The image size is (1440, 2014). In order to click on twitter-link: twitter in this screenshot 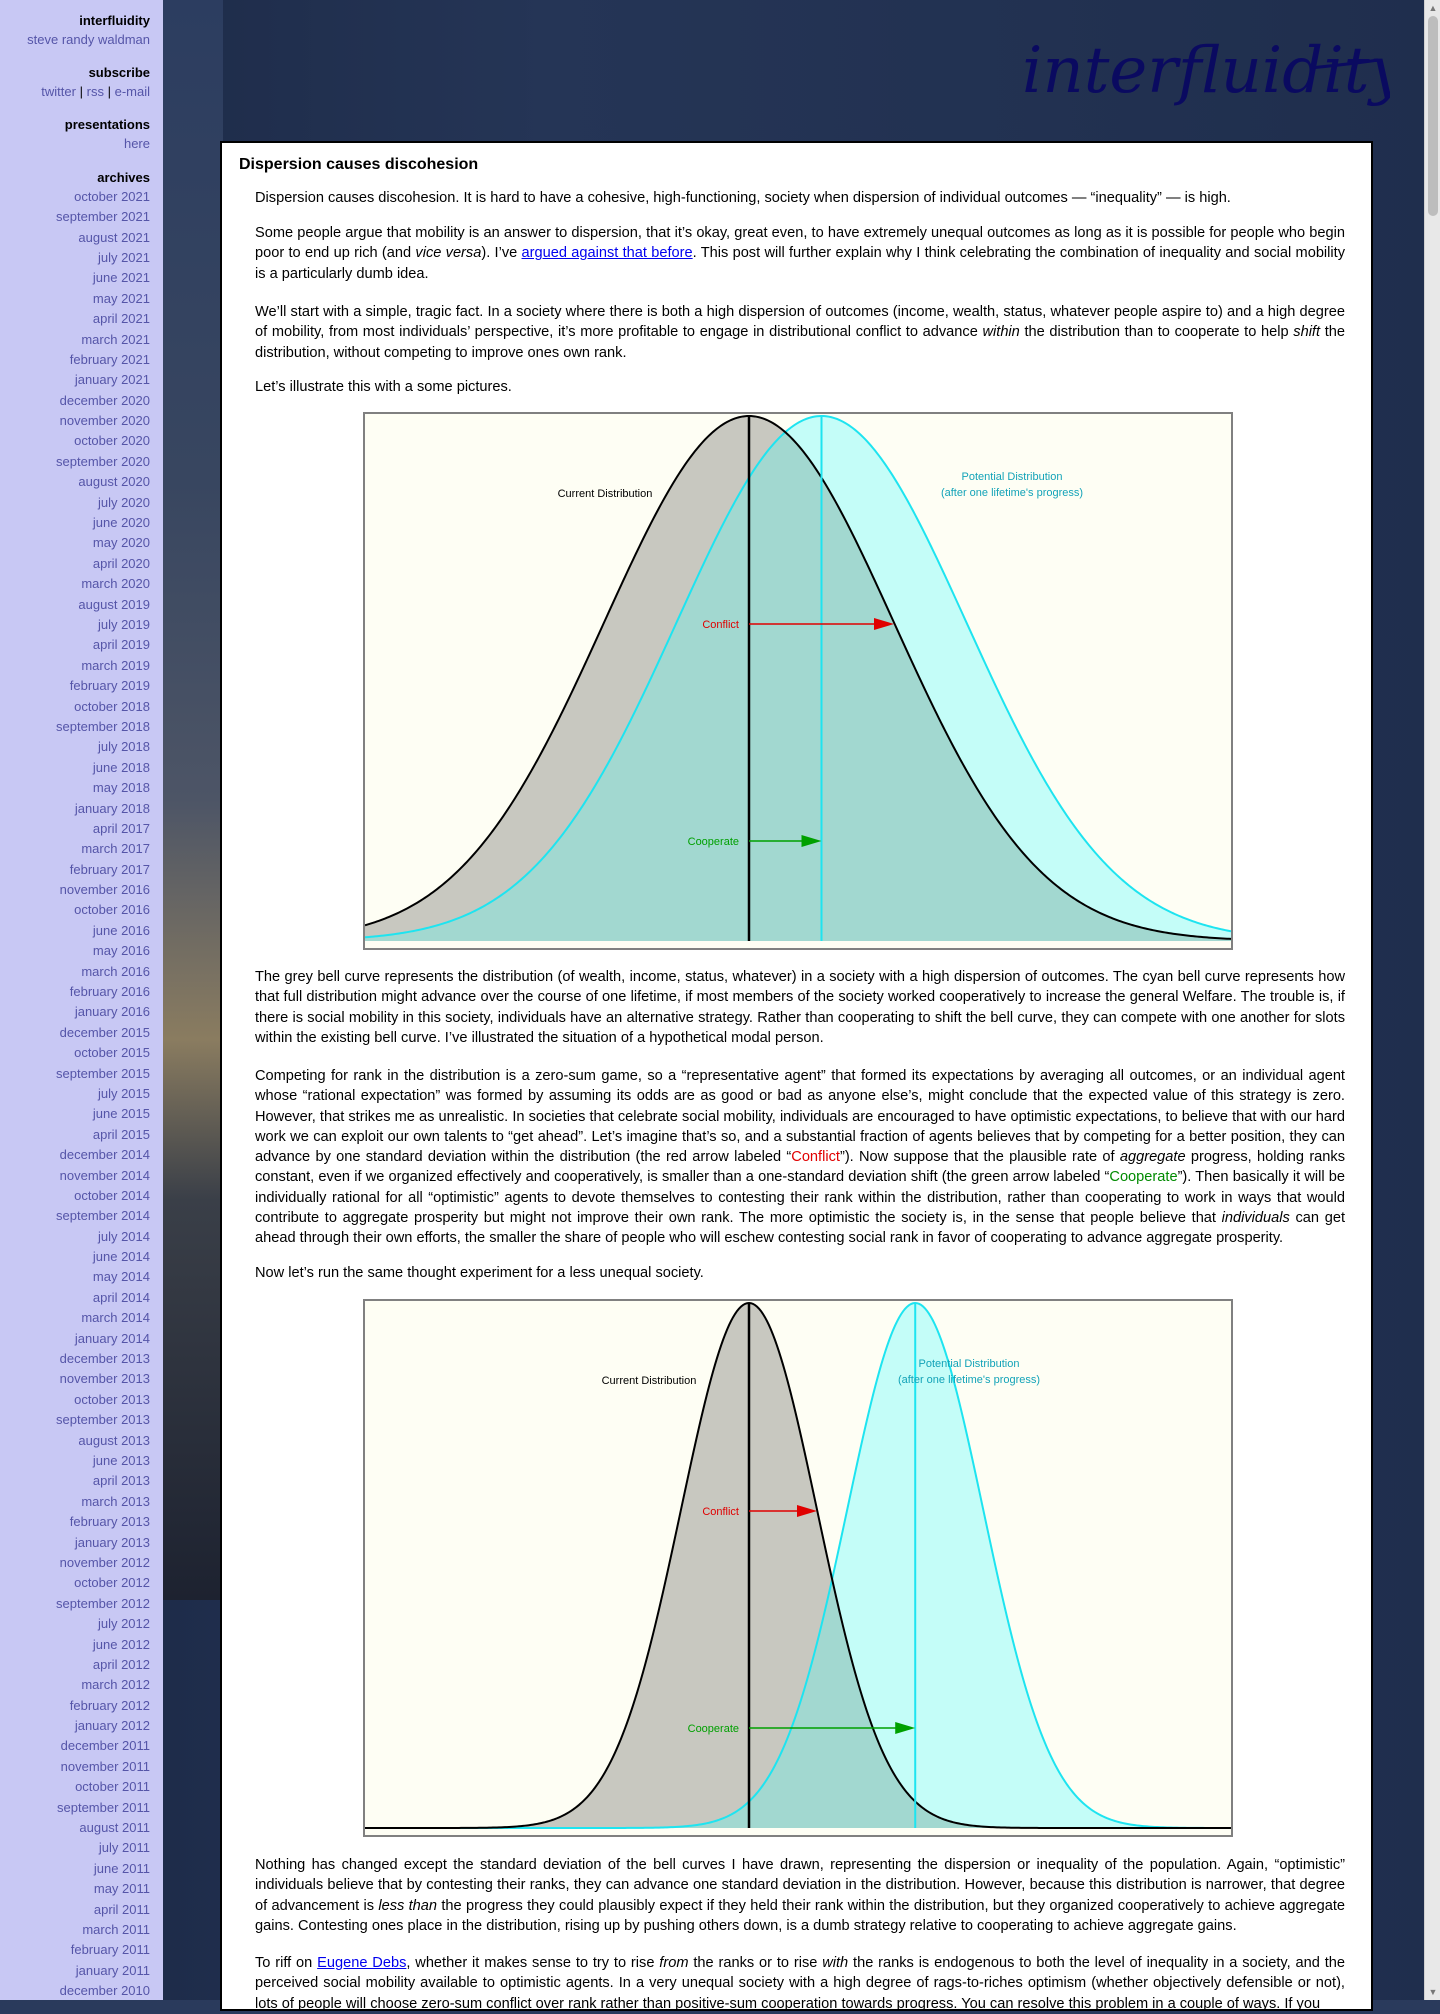, I will do `click(58, 92)`.